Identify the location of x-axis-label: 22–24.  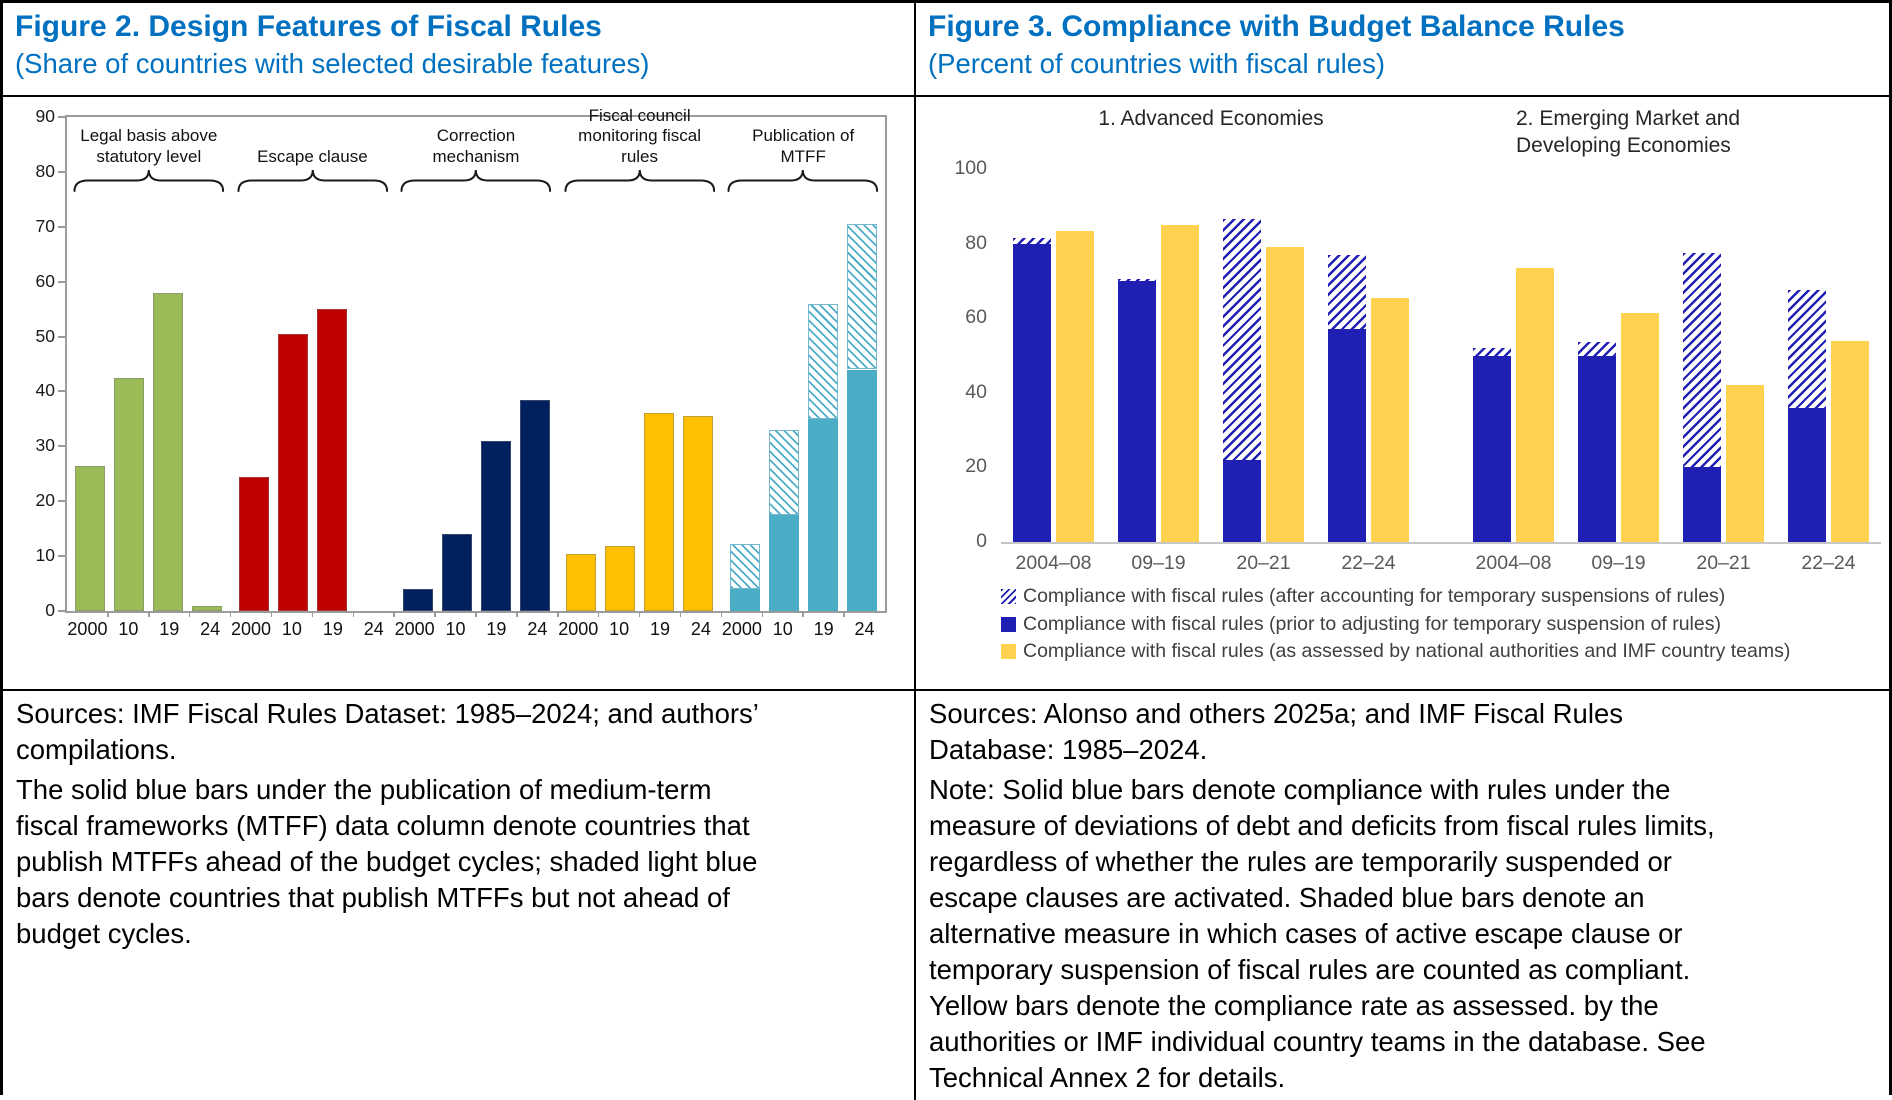
(1828, 563).